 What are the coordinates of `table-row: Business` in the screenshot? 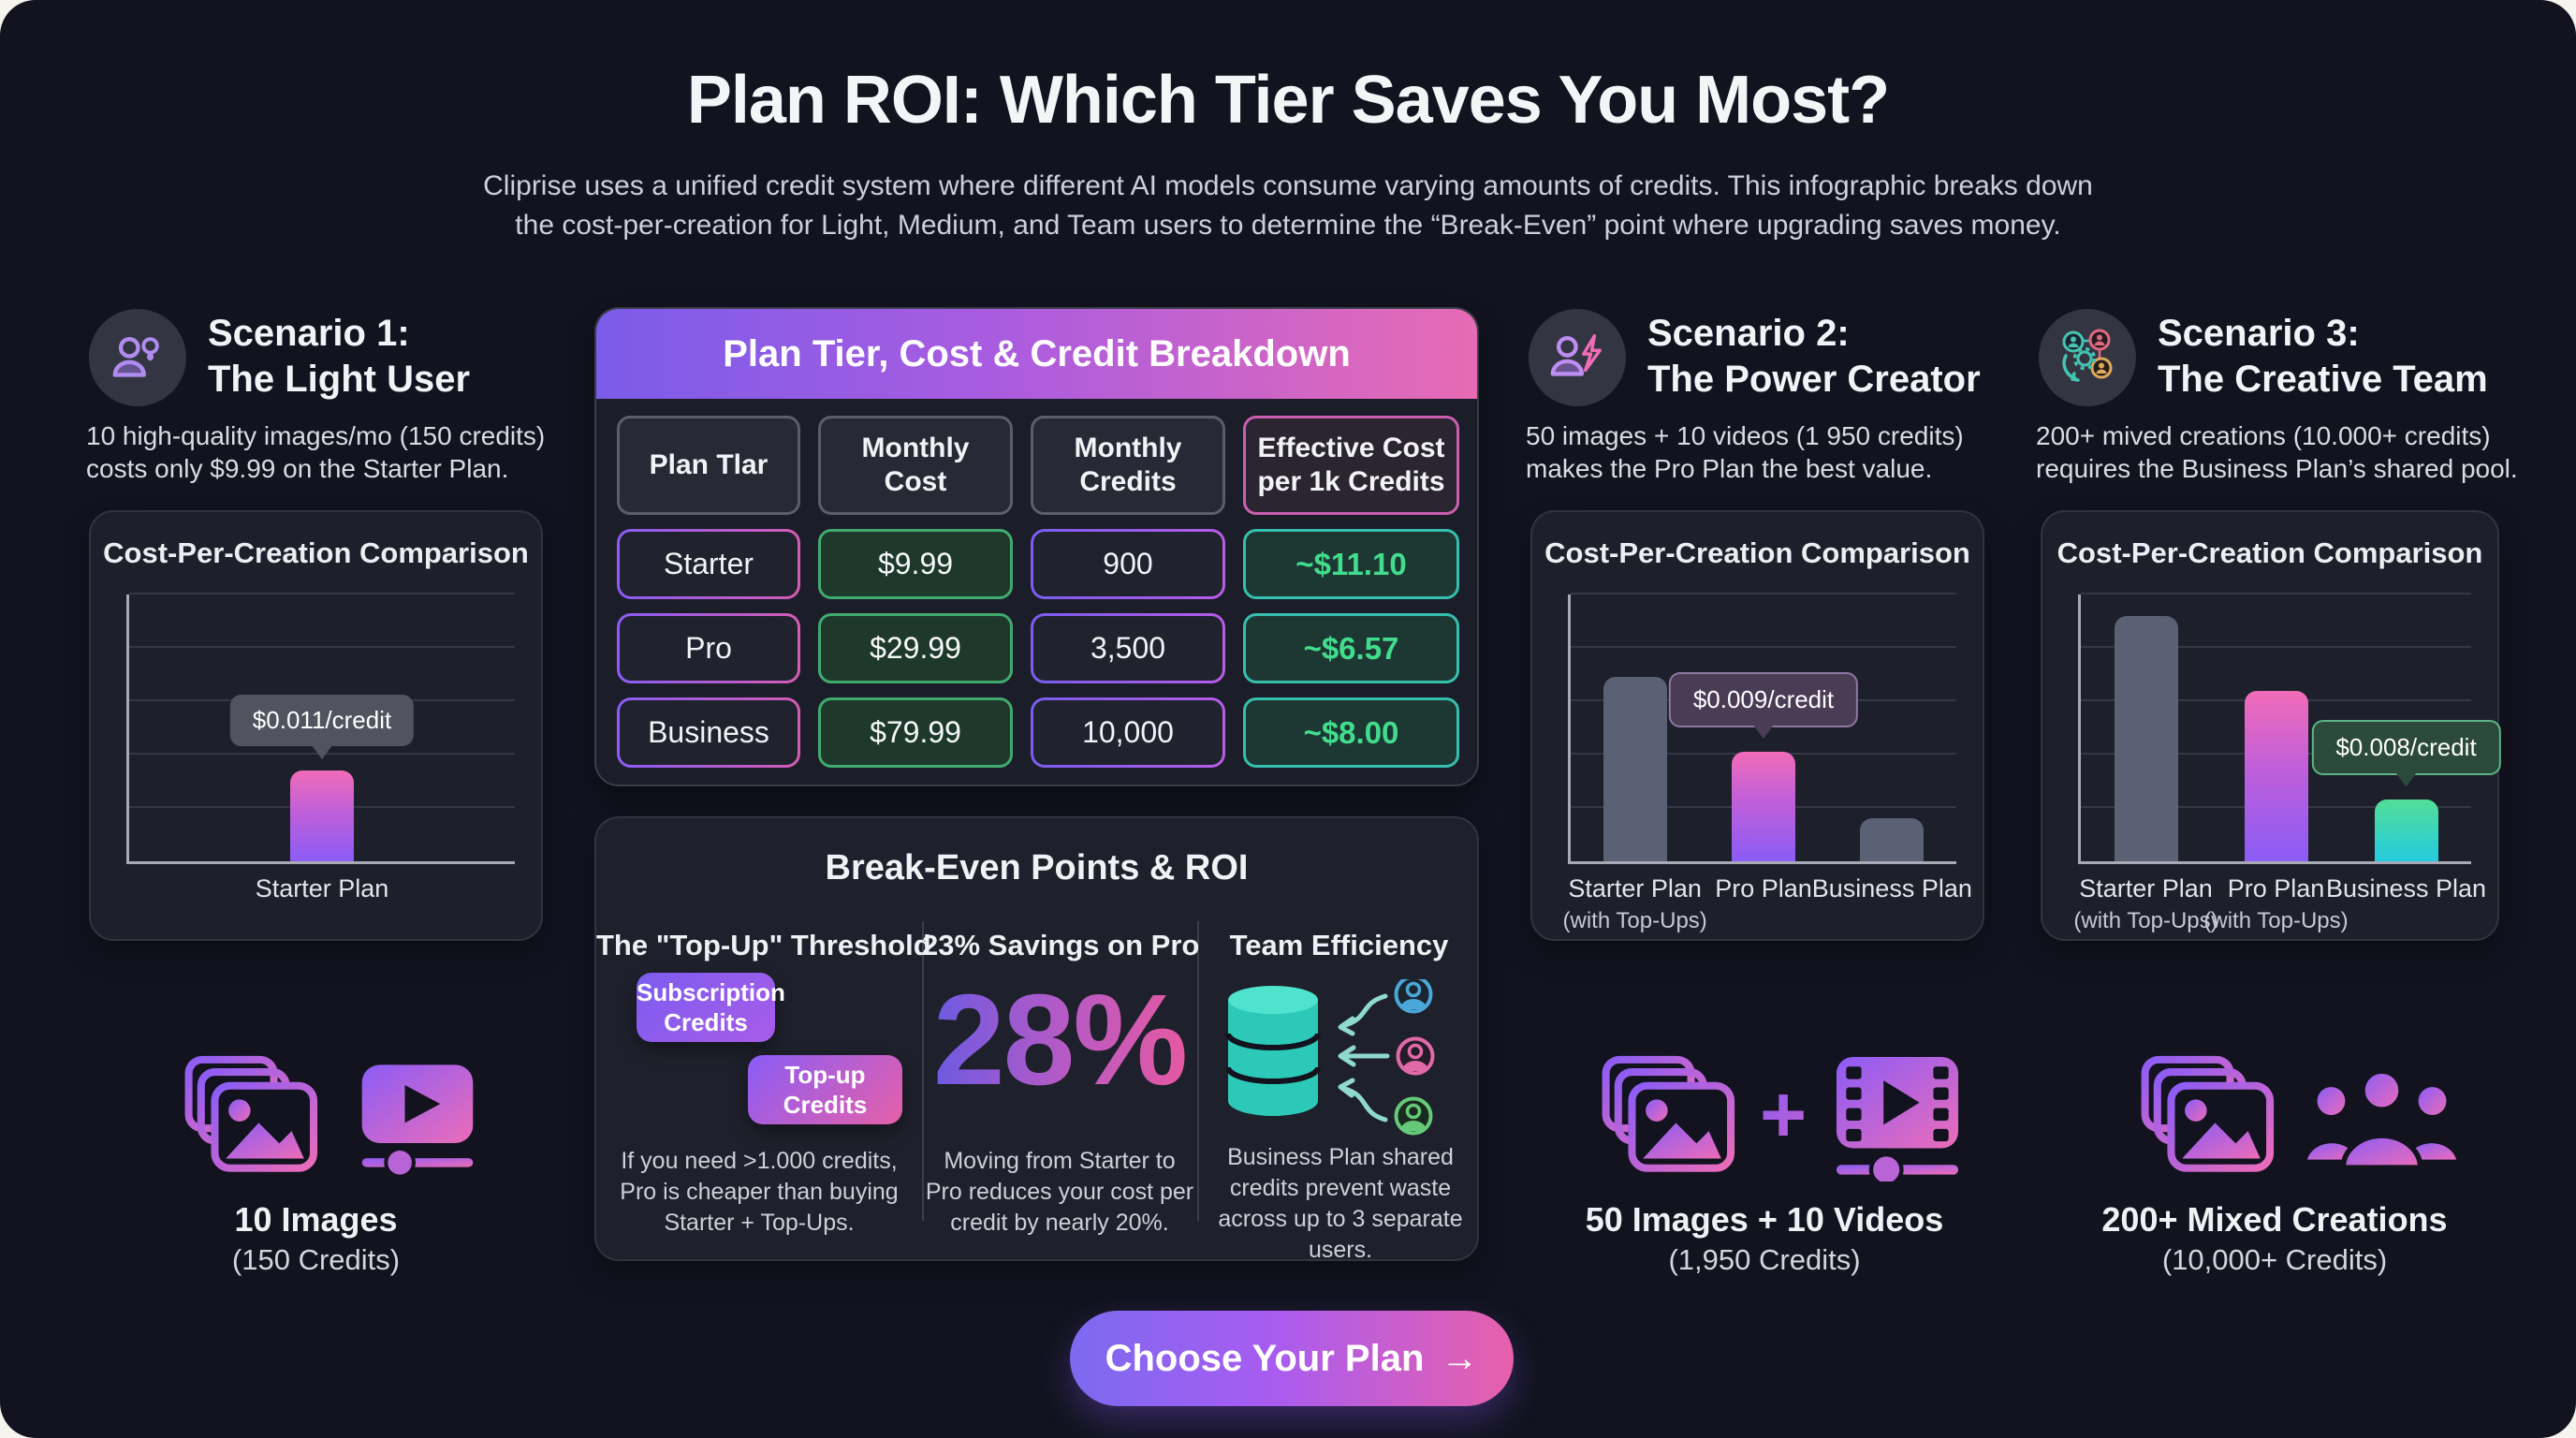 It's located at (708, 732).